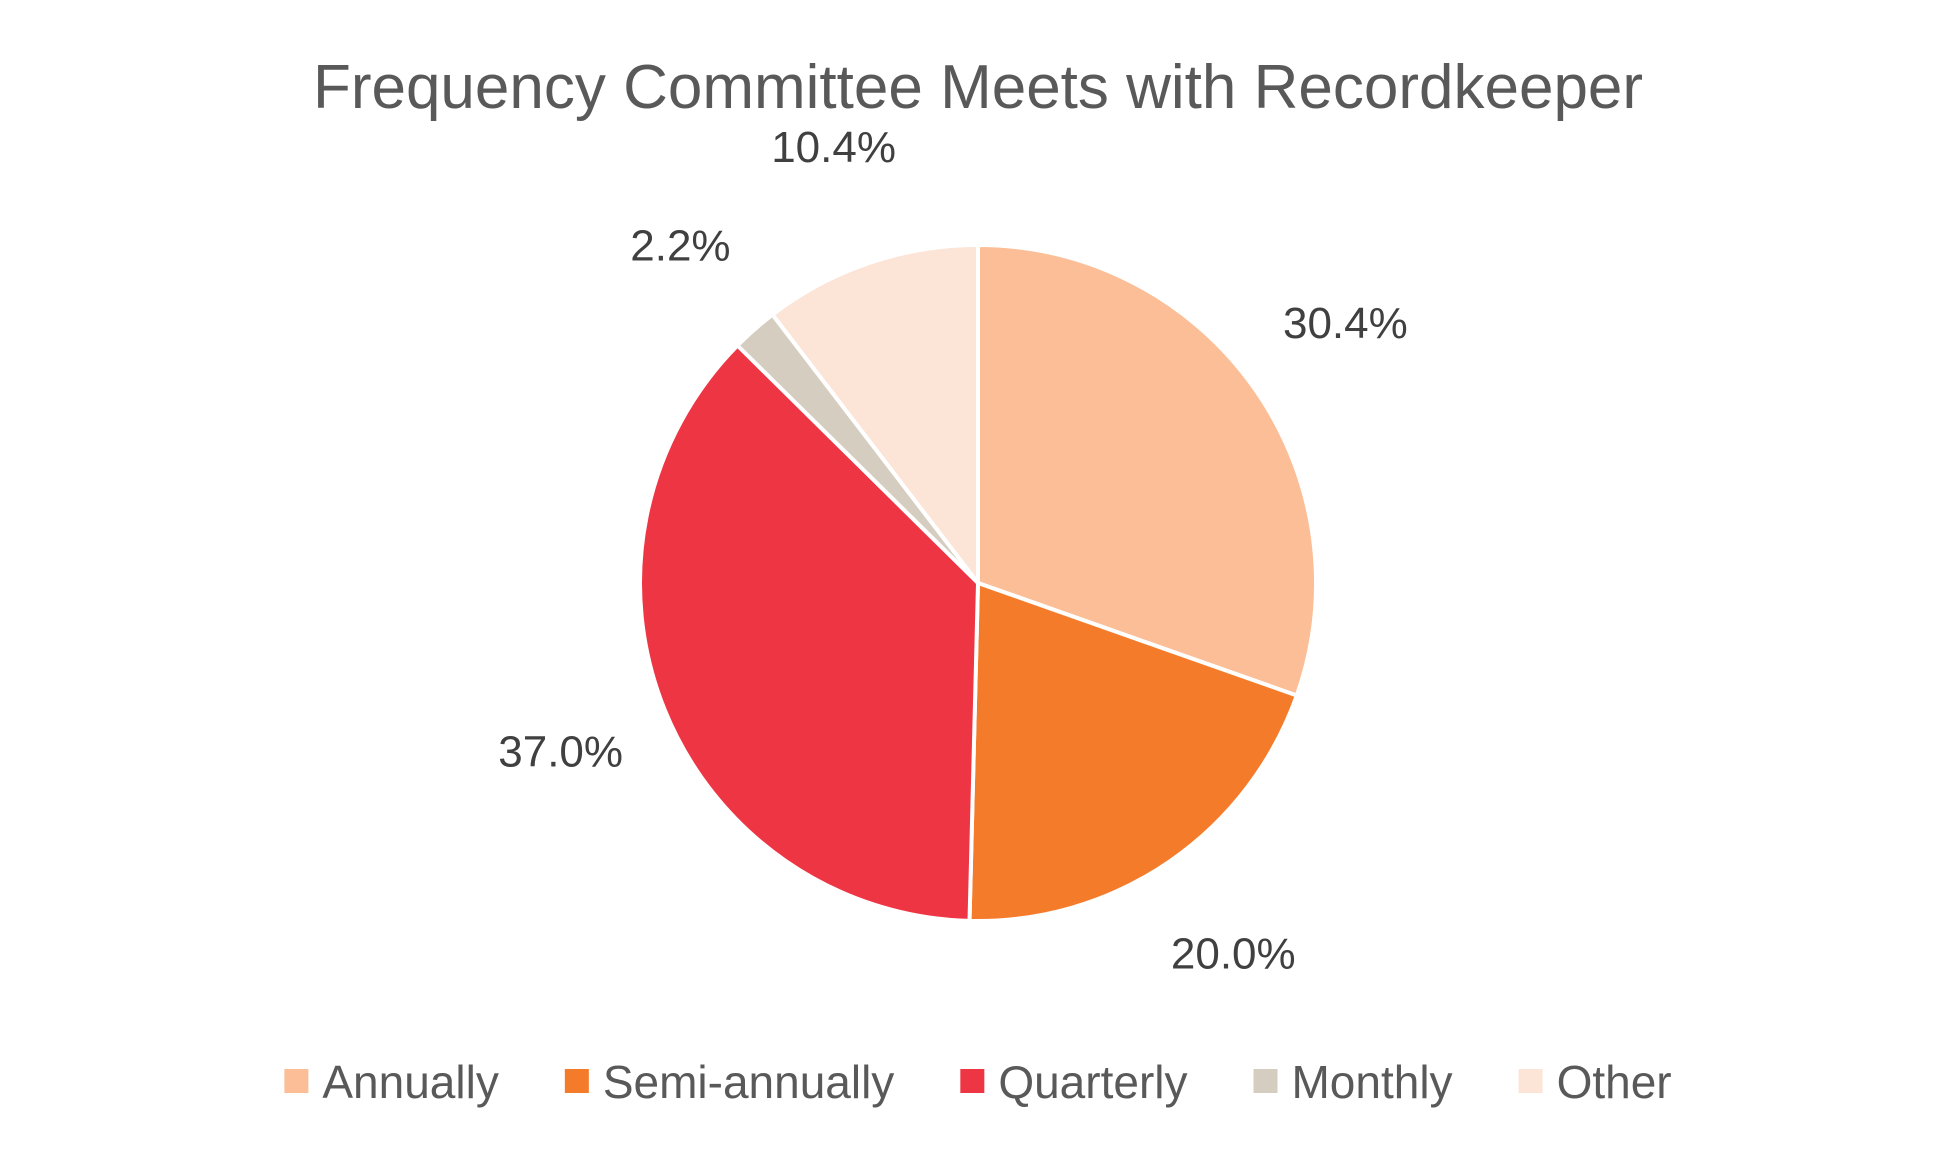 The height and width of the screenshot is (1155, 1957). What do you see at coordinates (1265, 1081) in the screenshot?
I see `legend-swatch-monthly` at bounding box center [1265, 1081].